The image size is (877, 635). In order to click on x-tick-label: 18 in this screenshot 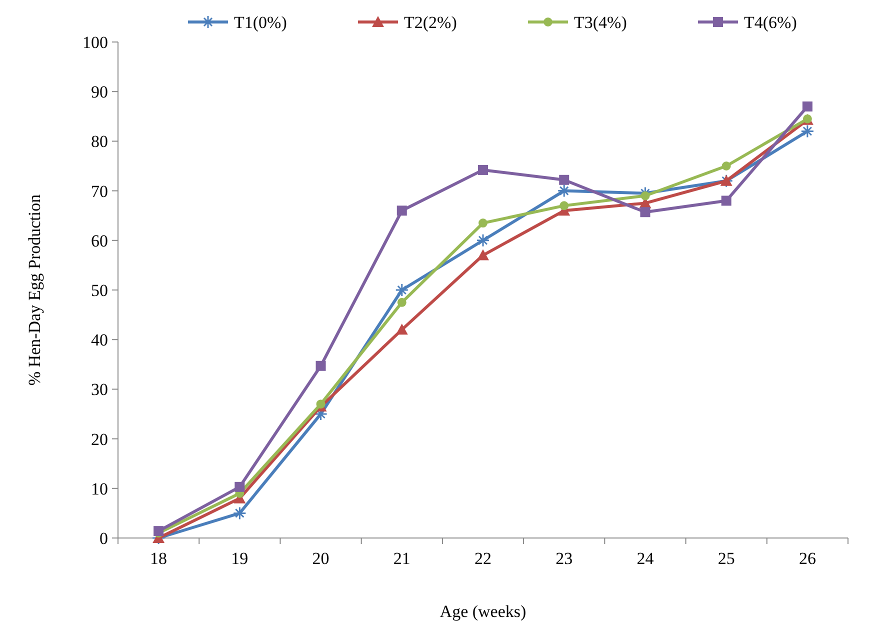, I will do `click(159, 558)`.